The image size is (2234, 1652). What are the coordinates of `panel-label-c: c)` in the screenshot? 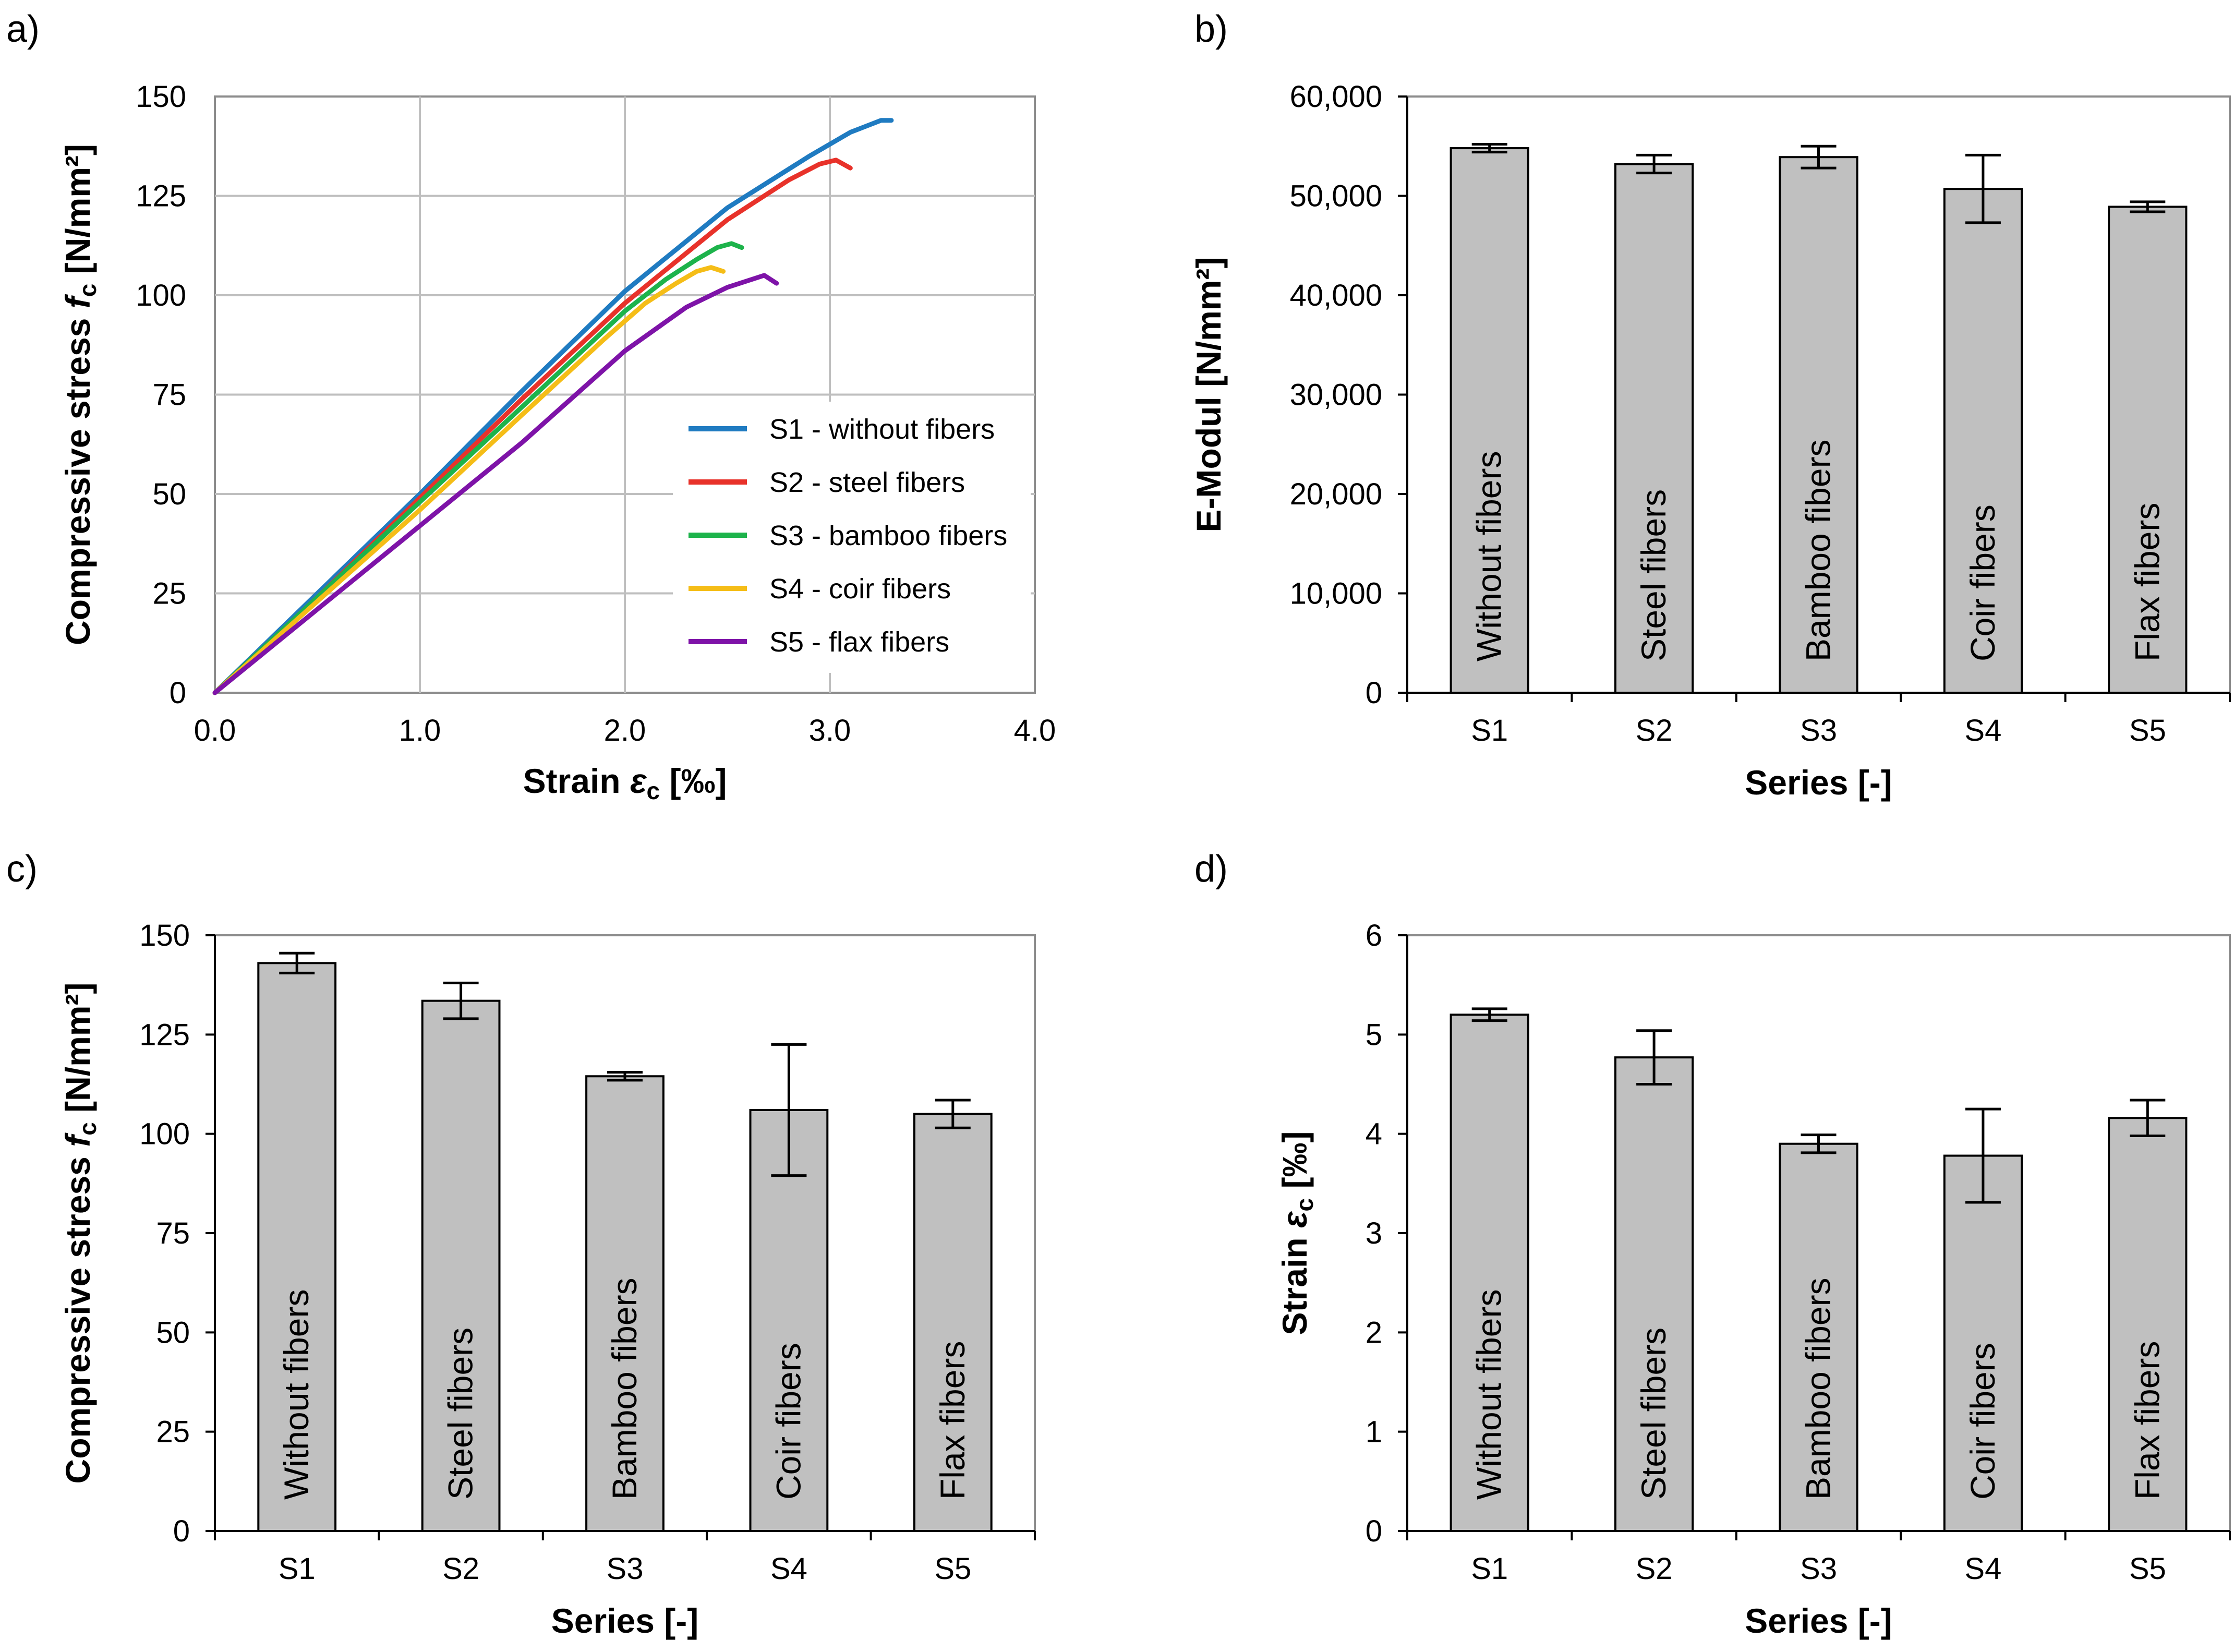 It's located at (22, 869).